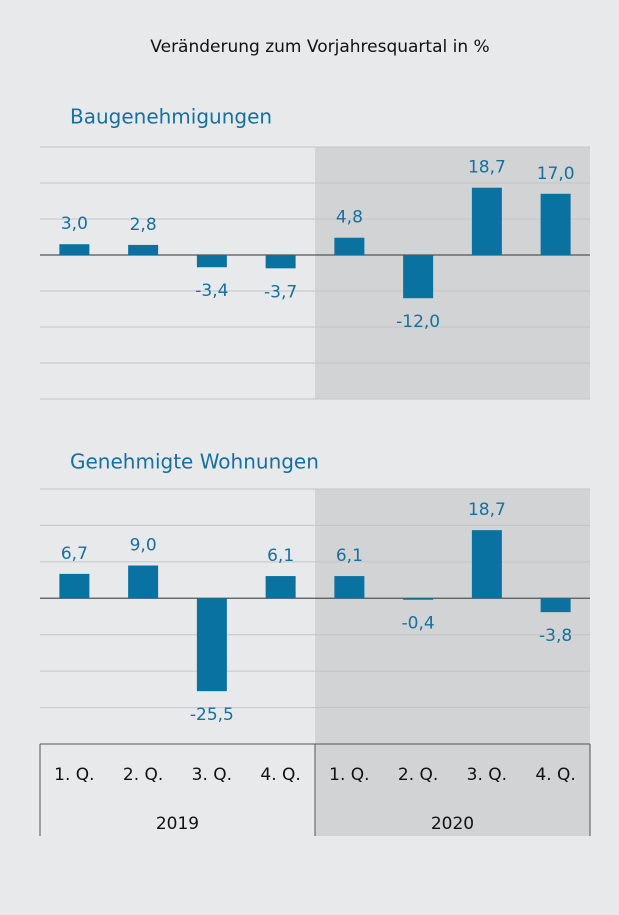  What do you see at coordinates (452, 824) in the screenshot?
I see `group-label: 2020` at bounding box center [452, 824].